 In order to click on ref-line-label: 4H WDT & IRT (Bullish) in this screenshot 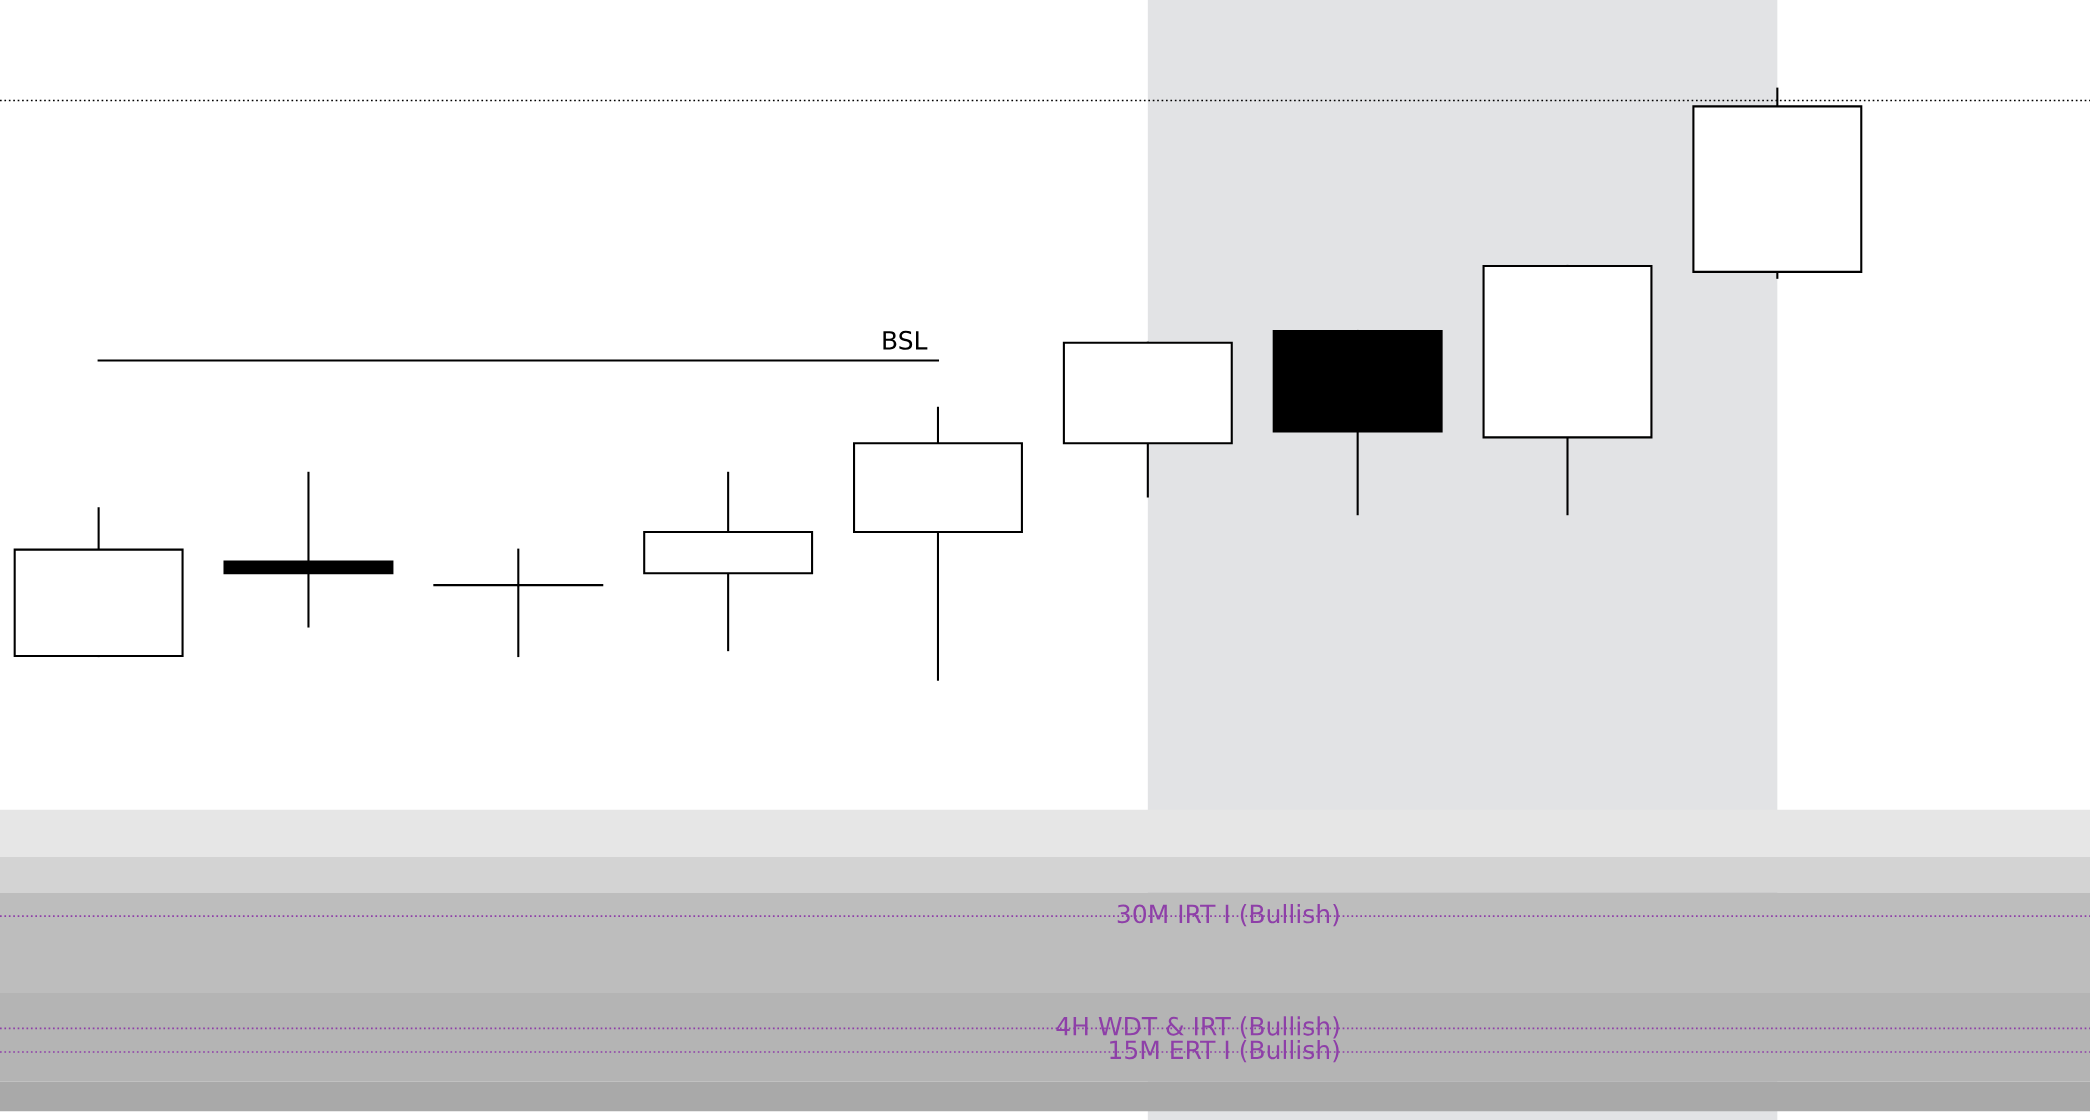, I will do `click(1197, 1027)`.